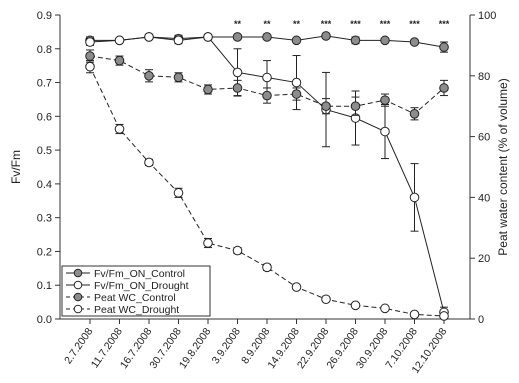  Describe the element at coordinates (141, 286) in the screenshot. I see `legend-label: Fv/Fm_ON_Drought` at that location.